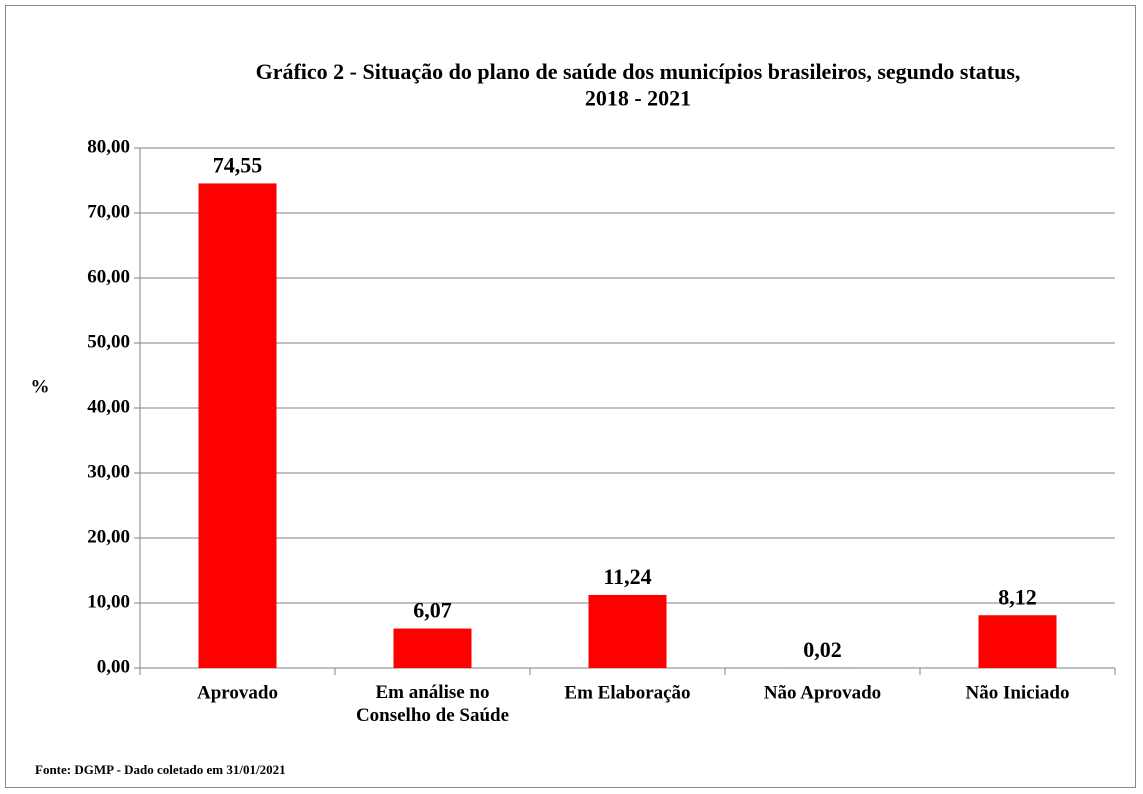  I want to click on y-tick-label: 70,00, so click(108, 211).